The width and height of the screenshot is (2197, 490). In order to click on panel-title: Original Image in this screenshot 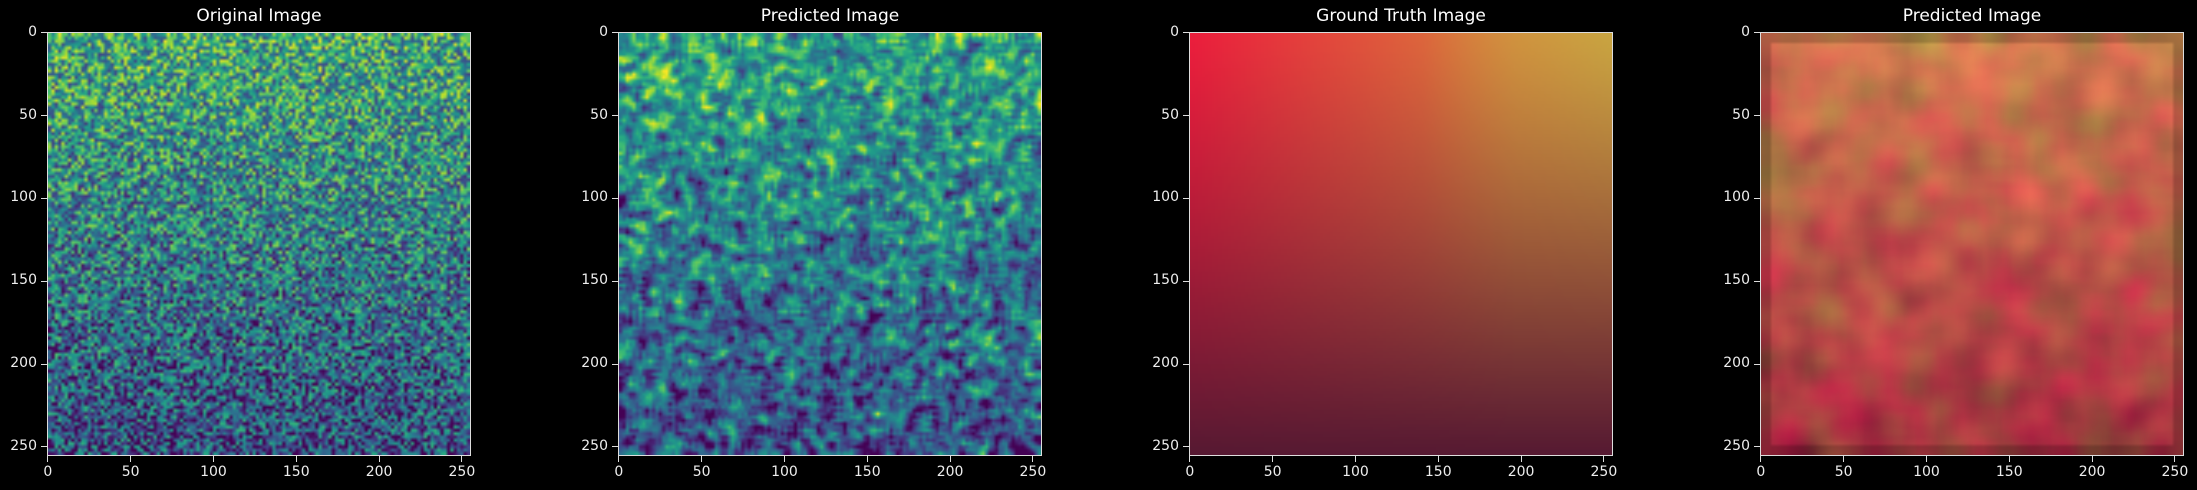, I will do `click(259, 16)`.